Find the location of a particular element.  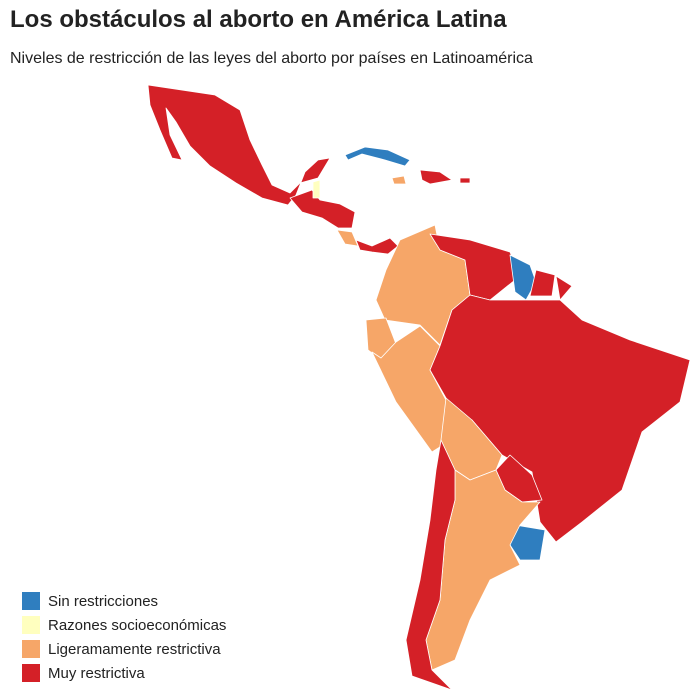

legend-label: Razones socioeconómicas is located at coordinates (137, 625).